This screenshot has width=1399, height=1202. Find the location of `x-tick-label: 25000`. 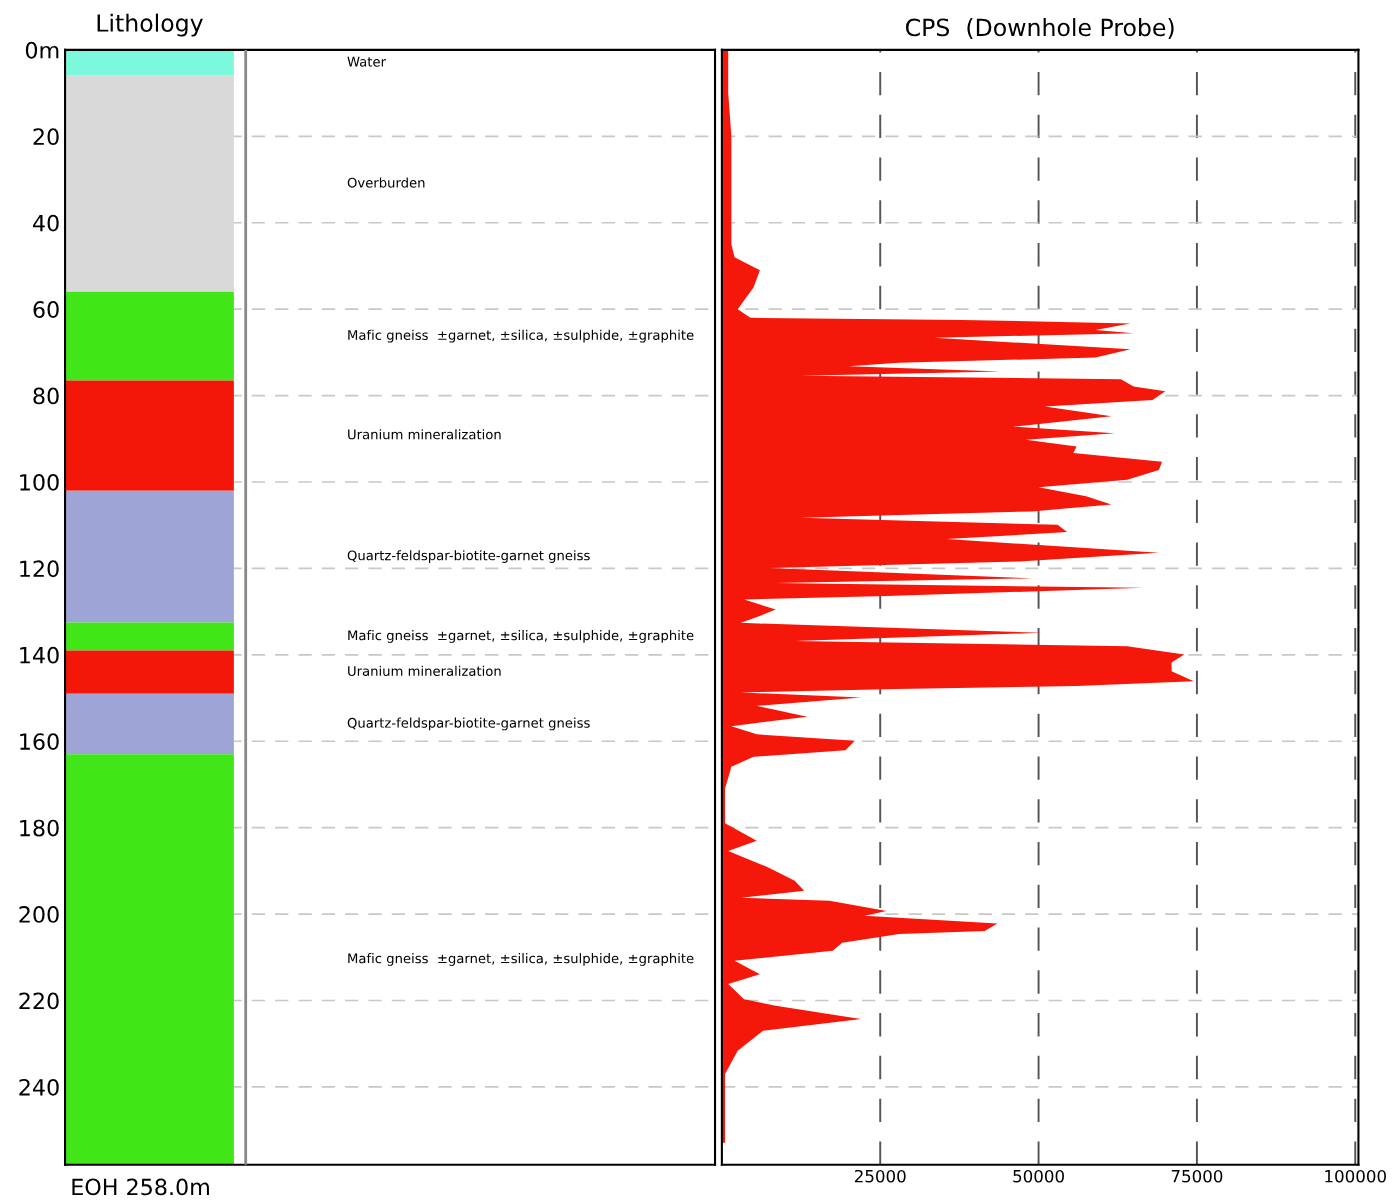

x-tick-label: 25000 is located at coordinates (880, 1176).